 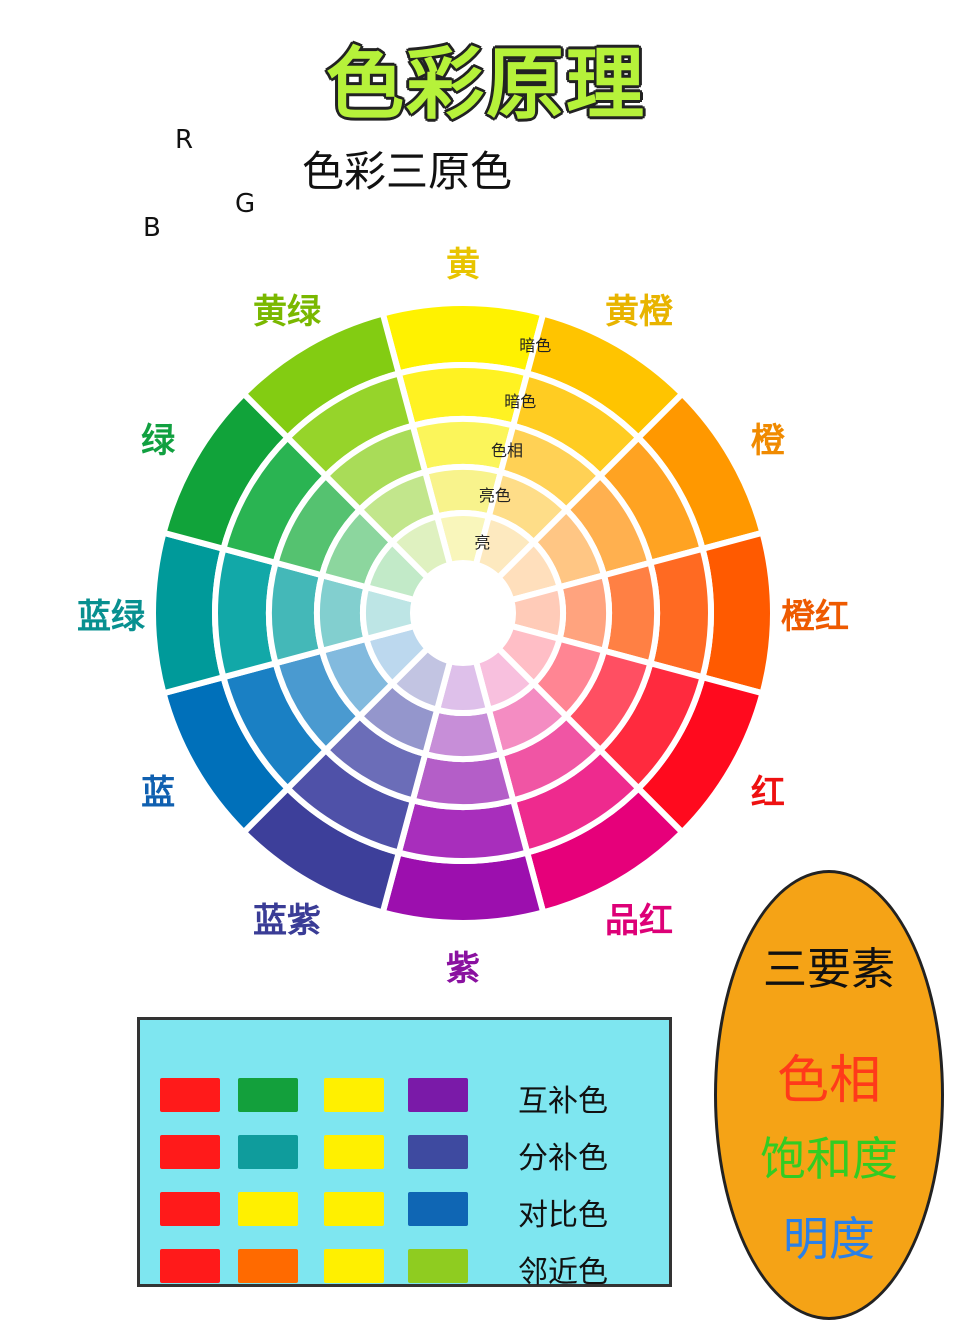 What do you see at coordinates (407, 171) in the screenshot?
I see `rgb-title: 色彩三原色` at bounding box center [407, 171].